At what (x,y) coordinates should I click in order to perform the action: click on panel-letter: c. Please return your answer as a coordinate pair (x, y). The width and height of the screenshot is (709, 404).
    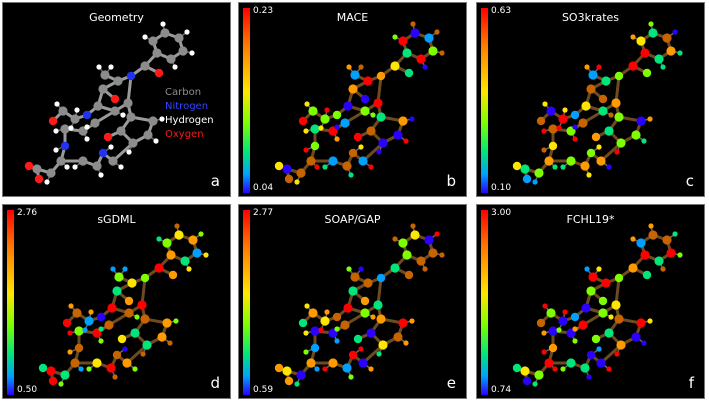
    Looking at the image, I should click on (689, 181).